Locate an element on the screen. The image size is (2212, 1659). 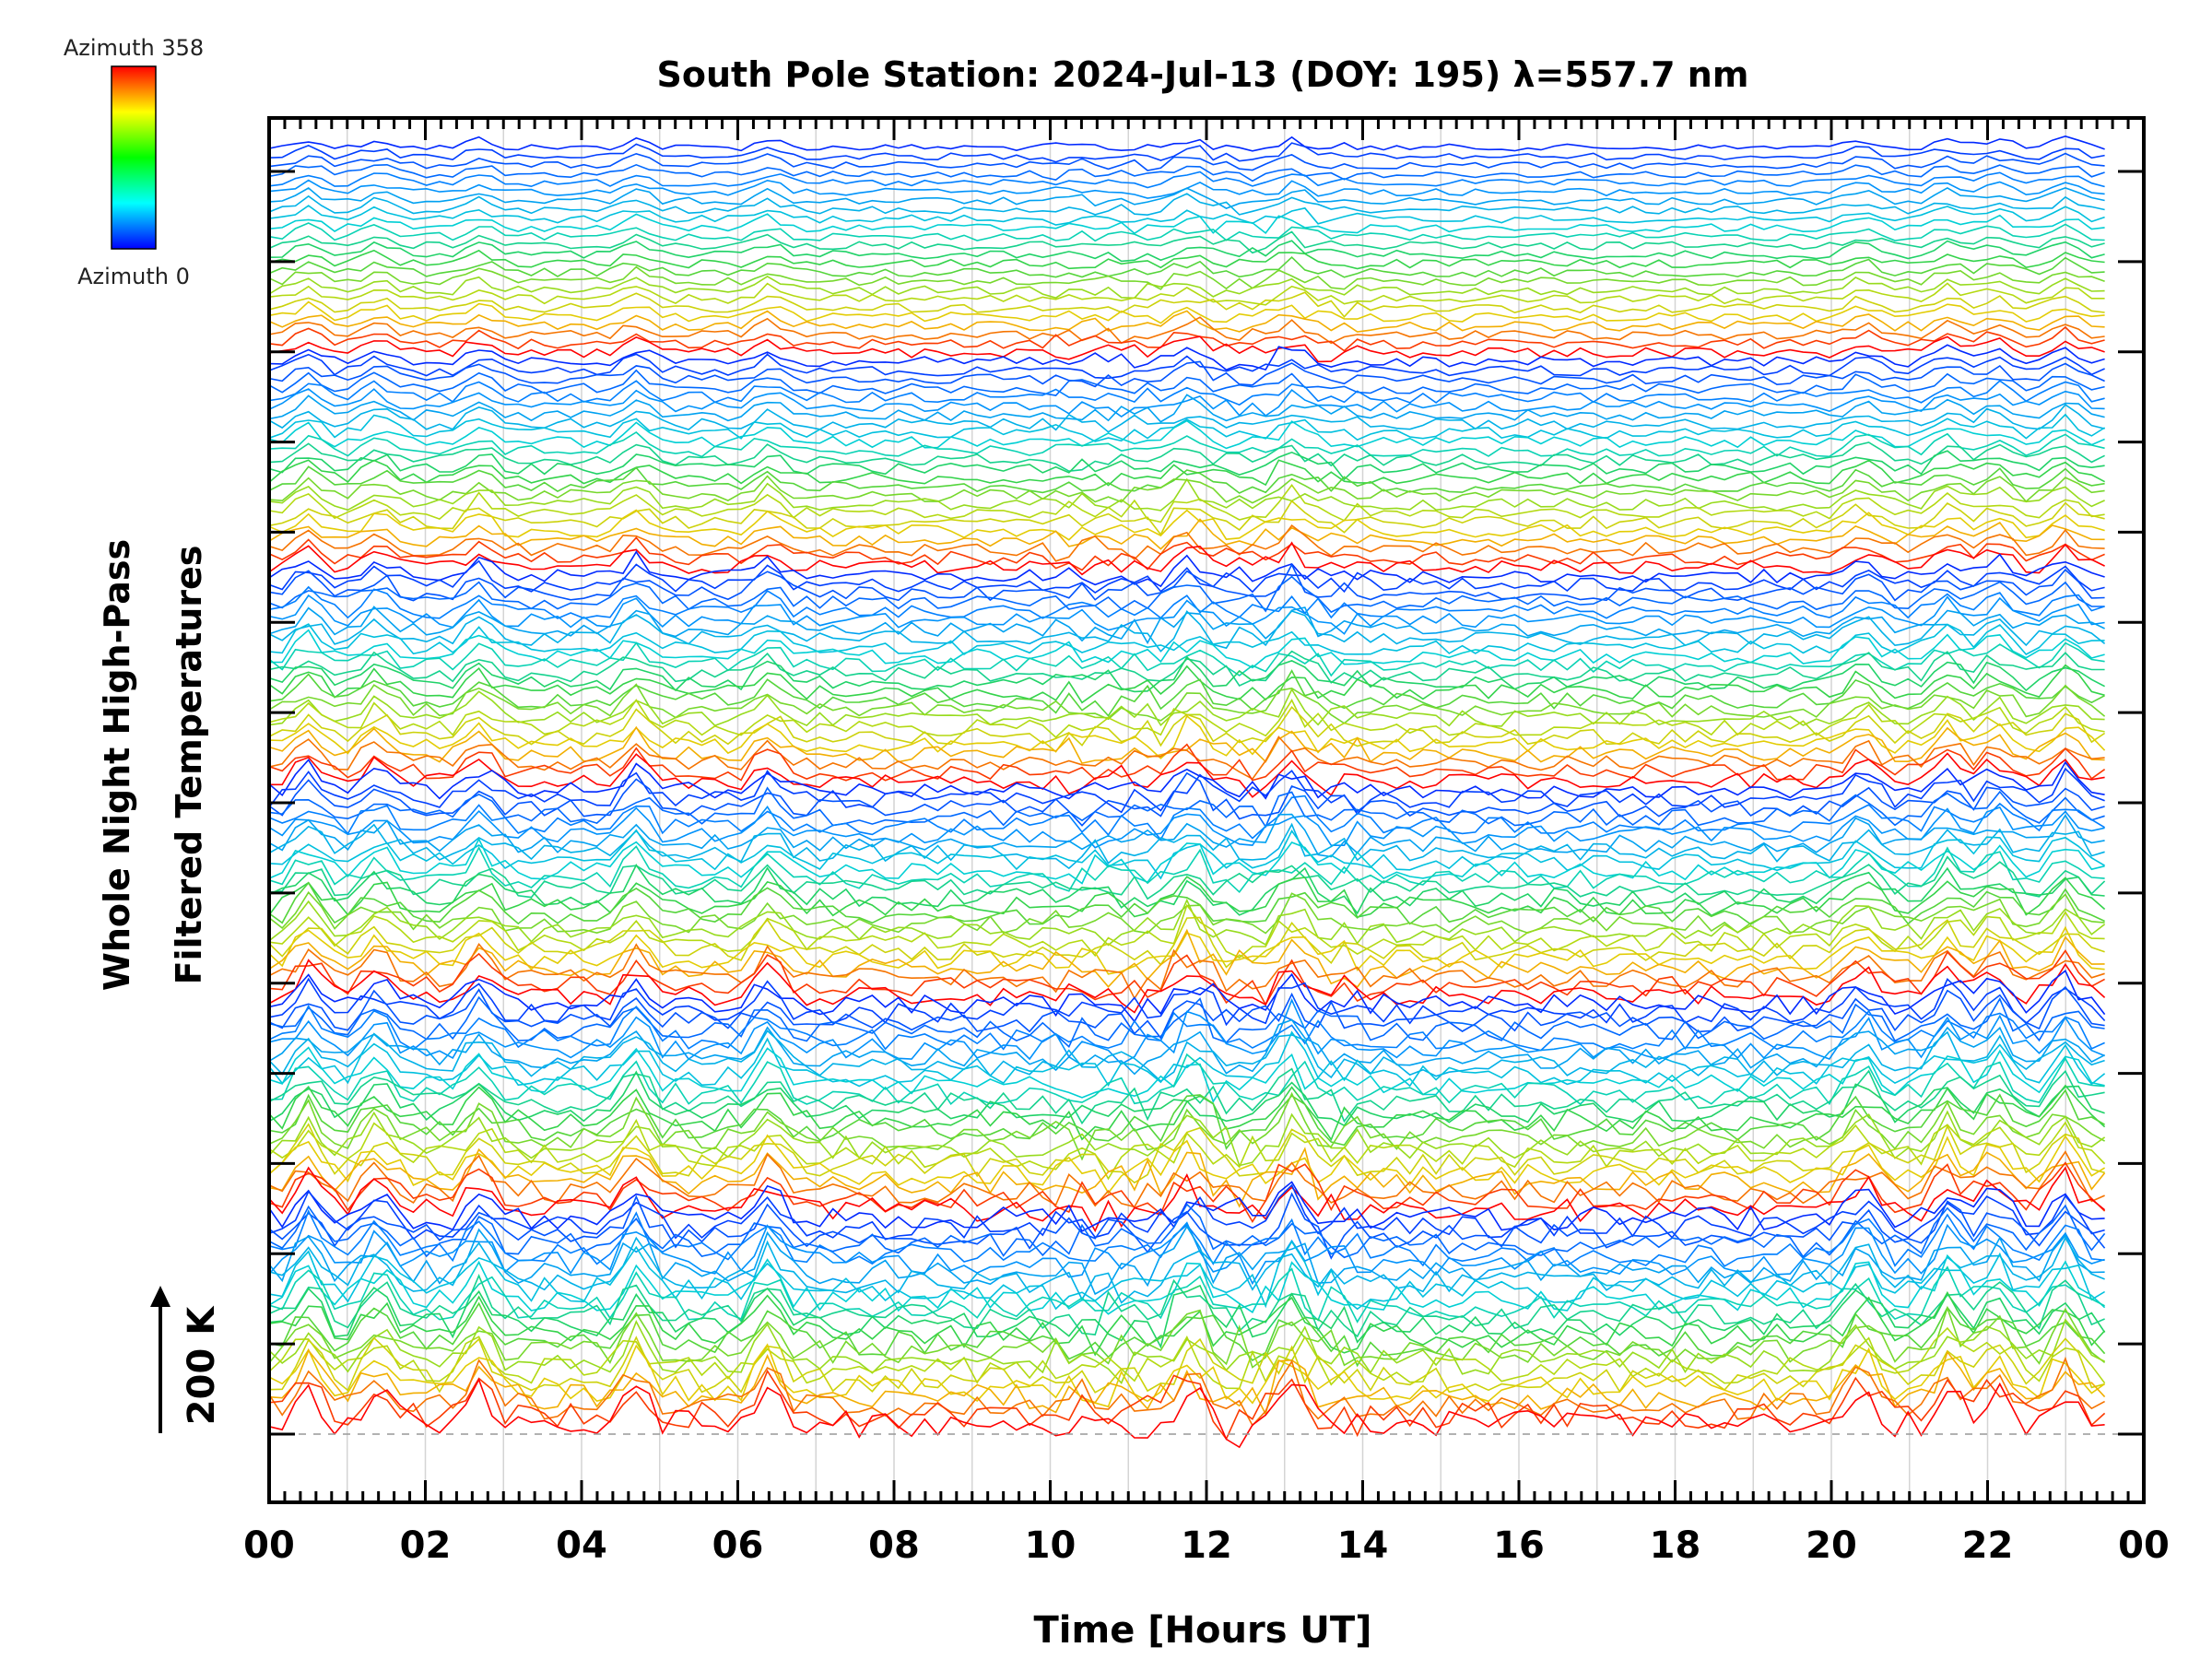
colorbar-bottom-label: Azimuth 0 is located at coordinates (133, 276).